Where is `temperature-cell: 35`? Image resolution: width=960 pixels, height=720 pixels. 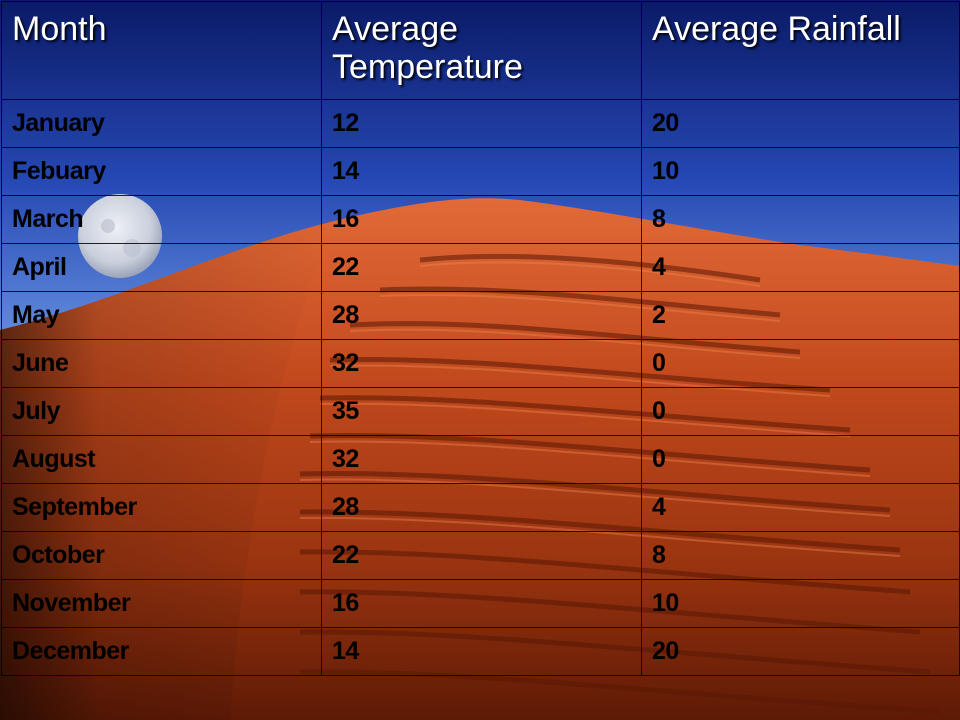
temperature-cell: 35 is located at coordinates (481, 411).